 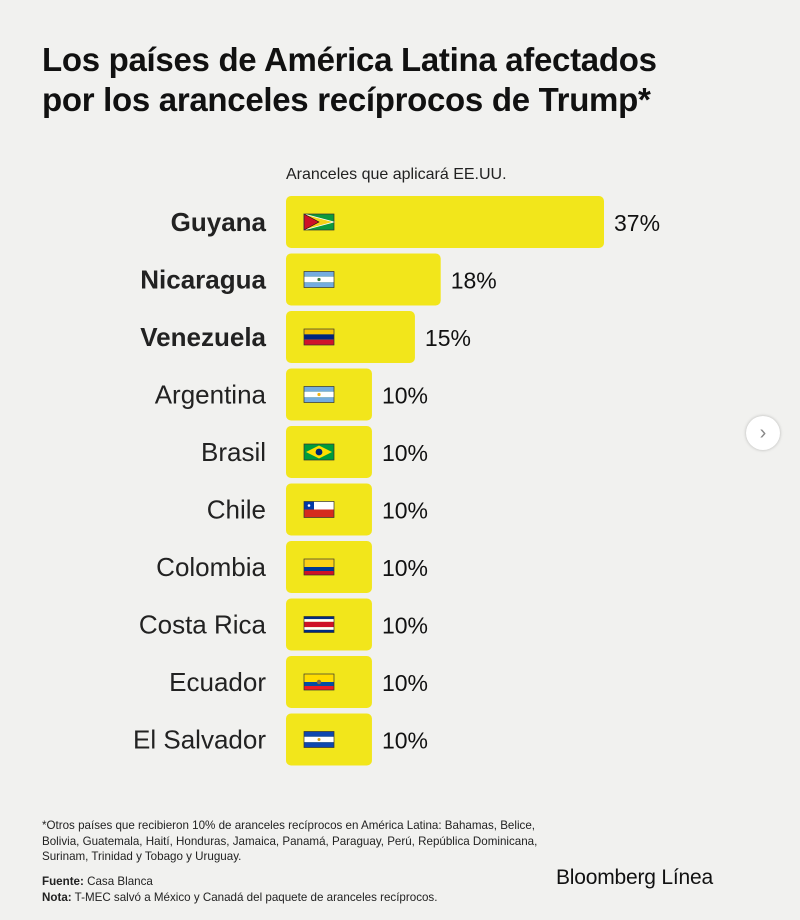 I want to click on value-label-brasil: 10%, so click(x=405, y=453).